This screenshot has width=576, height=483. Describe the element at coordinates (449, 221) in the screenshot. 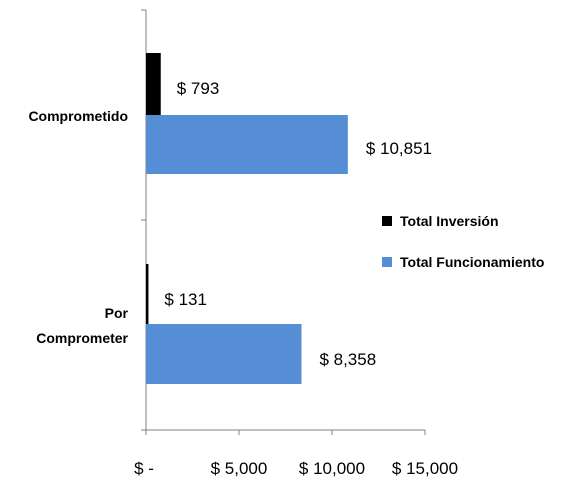

I see `legend-label: Total Inversión` at that location.